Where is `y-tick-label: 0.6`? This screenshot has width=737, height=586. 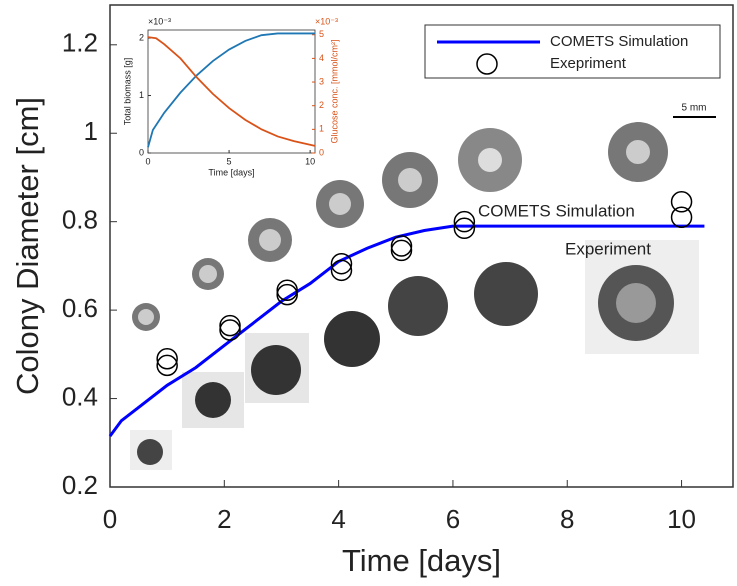 y-tick-label: 0.6 is located at coordinates (80, 308).